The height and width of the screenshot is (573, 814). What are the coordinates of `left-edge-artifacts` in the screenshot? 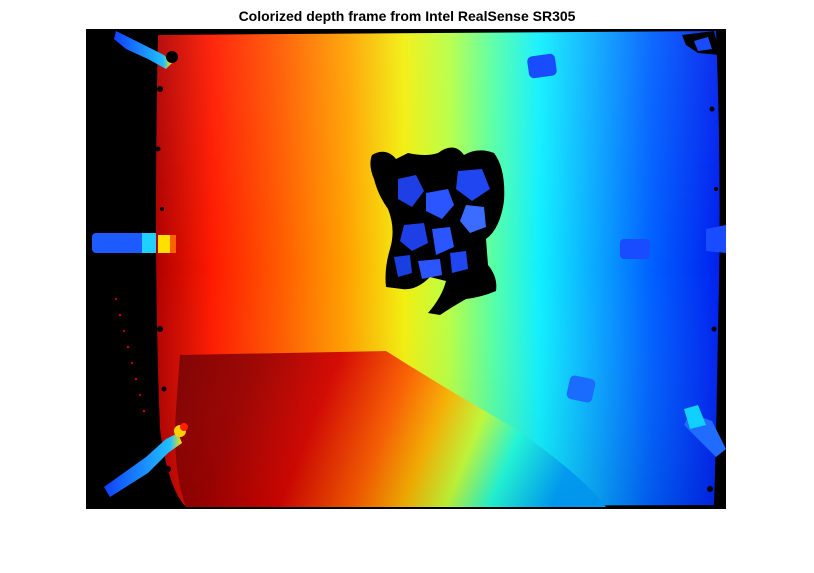 It's located at (130, 355).